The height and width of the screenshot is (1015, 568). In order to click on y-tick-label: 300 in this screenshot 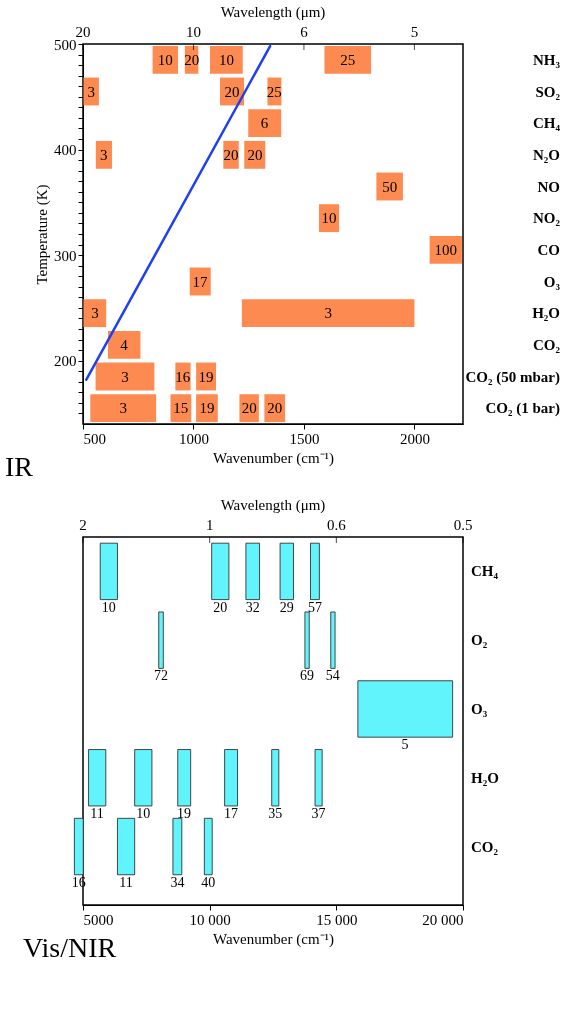, I will do `click(65, 255)`.